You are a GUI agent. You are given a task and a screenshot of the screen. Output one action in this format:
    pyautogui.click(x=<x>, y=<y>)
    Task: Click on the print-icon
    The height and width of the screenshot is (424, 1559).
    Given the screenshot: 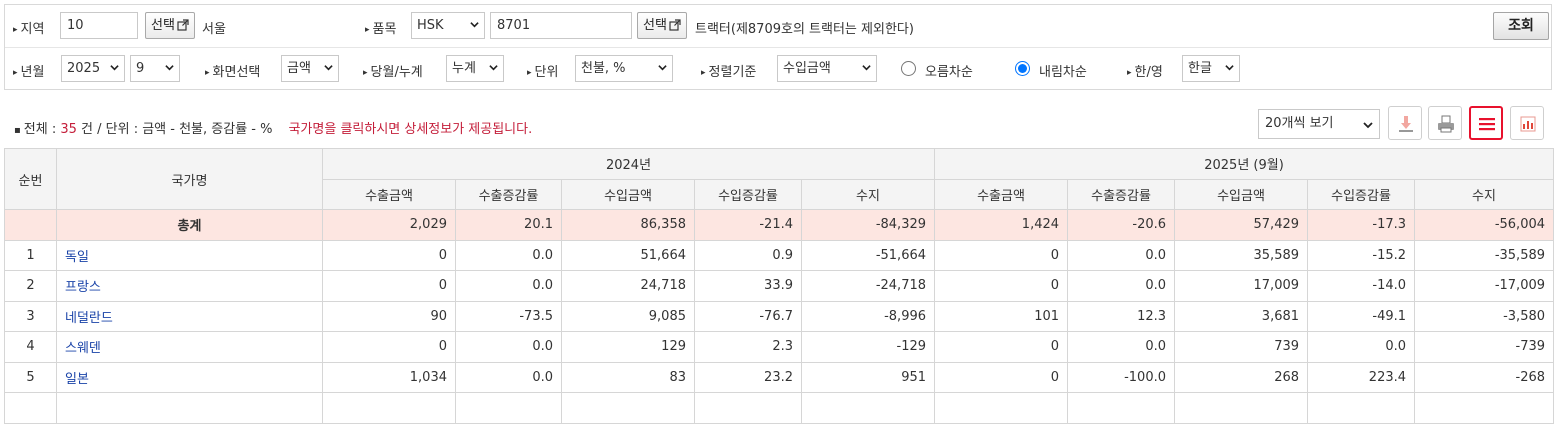 What is the action you would take?
    pyautogui.click(x=1446, y=124)
    